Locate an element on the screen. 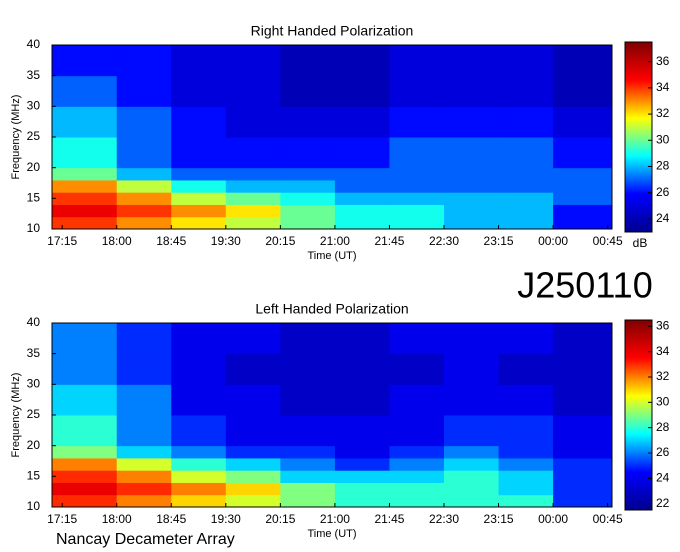 The image size is (680, 552). y-axis-label: Frequency (MHz) is located at coordinates (16, 415).